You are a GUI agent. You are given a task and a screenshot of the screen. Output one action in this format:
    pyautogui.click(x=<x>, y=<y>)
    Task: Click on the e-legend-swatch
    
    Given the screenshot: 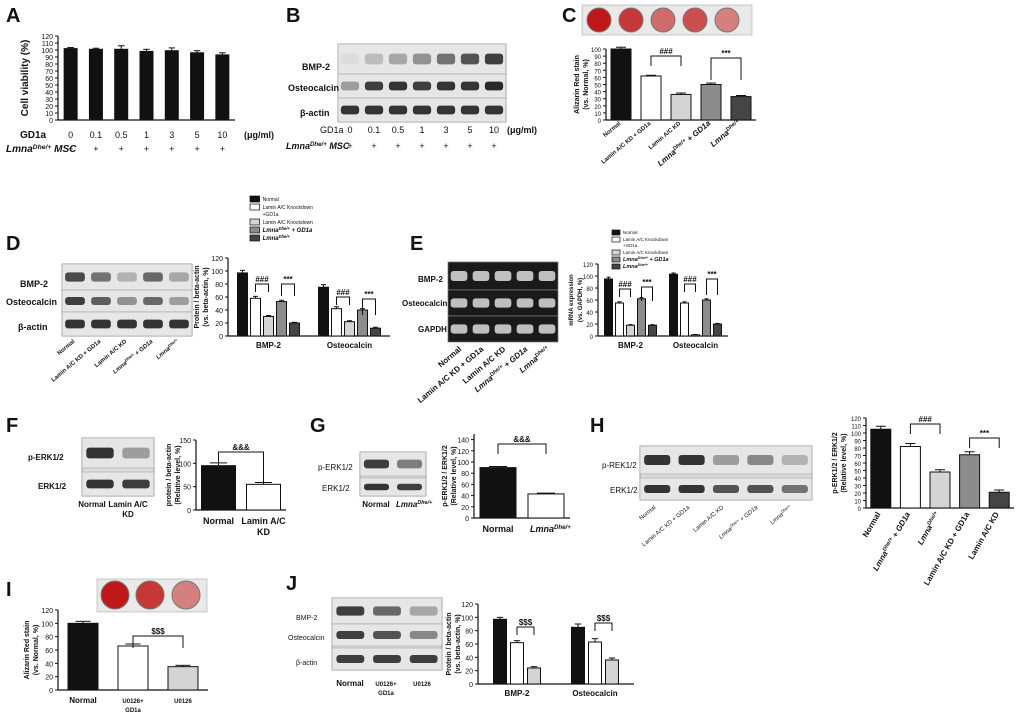 What is the action you would take?
    pyautogui.click(x=616, y=232)
    